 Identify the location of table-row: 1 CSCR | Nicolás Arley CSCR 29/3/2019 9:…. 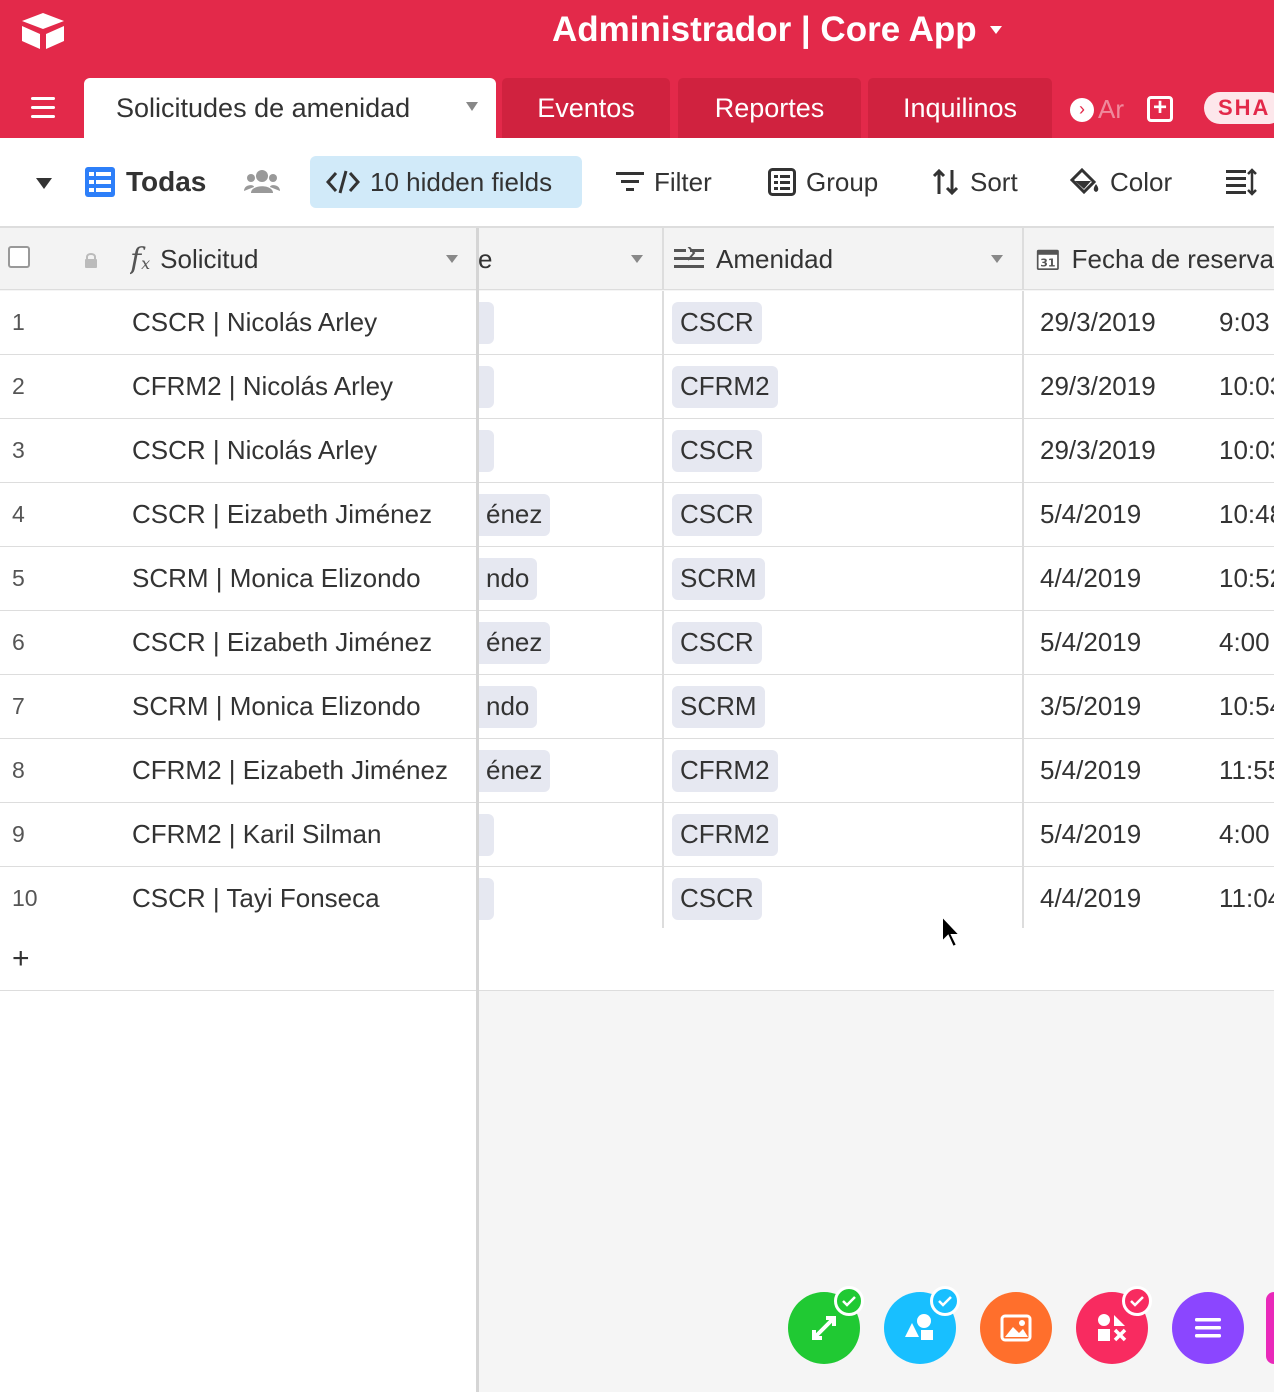
(637, 323).